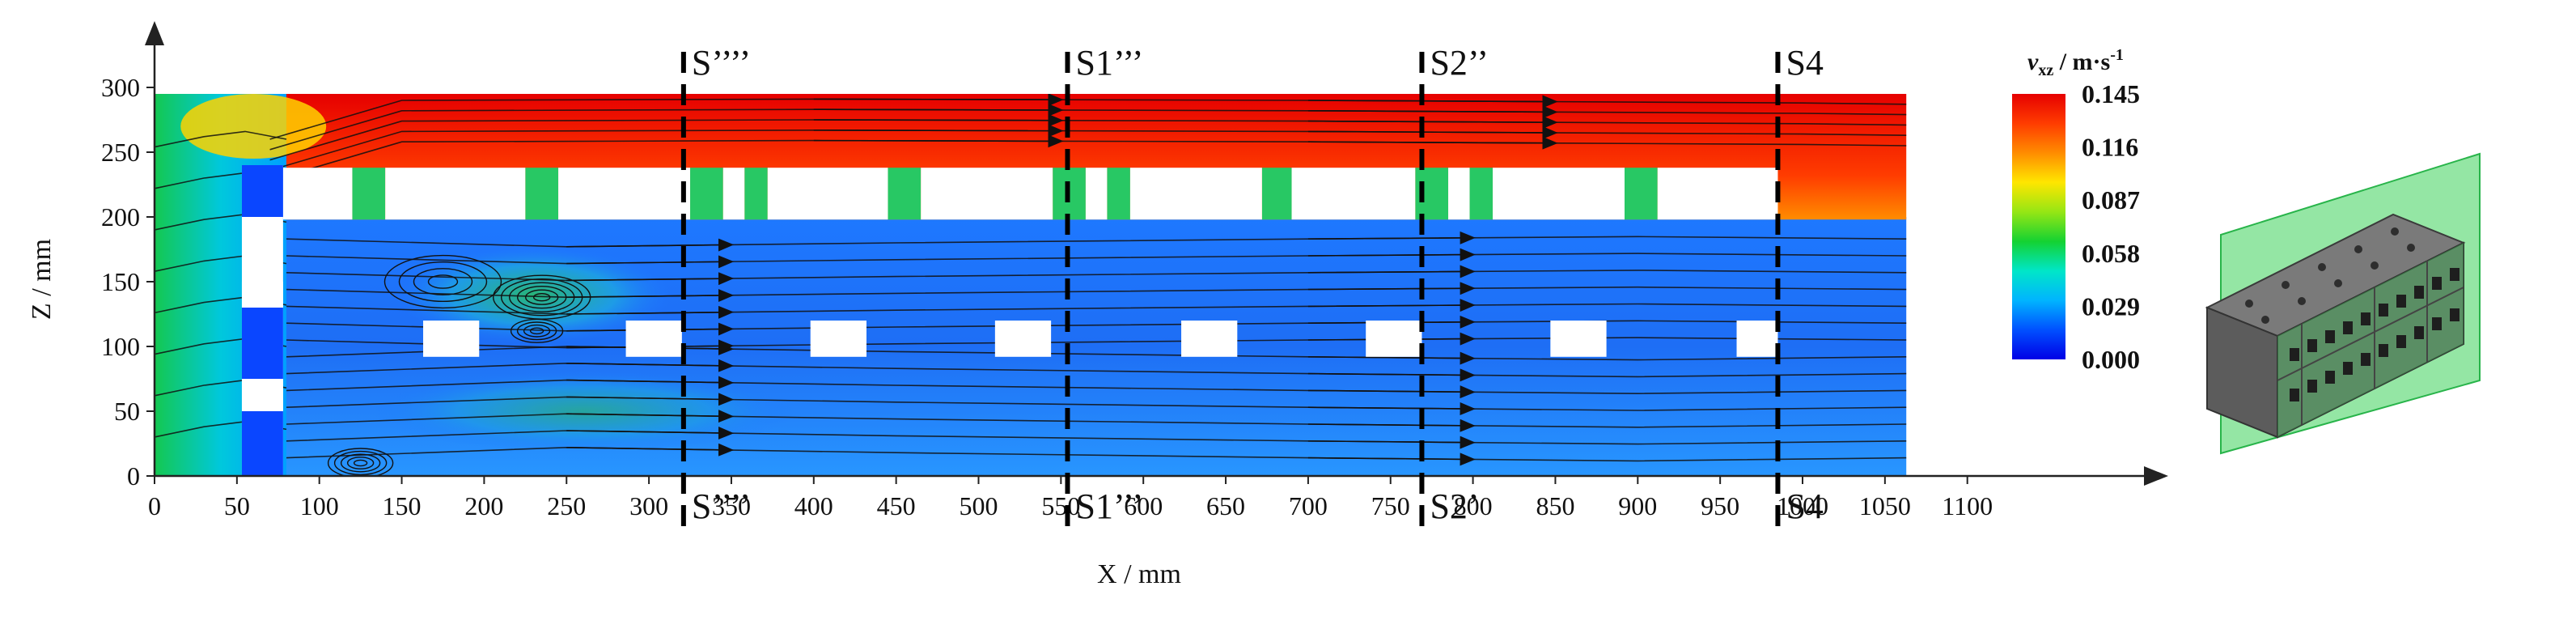 Image resolution: width=2576 pixels, height=633 pixels. Describe the element at coordinates (1459, 63) in the screenshot. I see `section-label-top: S2’’` at that location.